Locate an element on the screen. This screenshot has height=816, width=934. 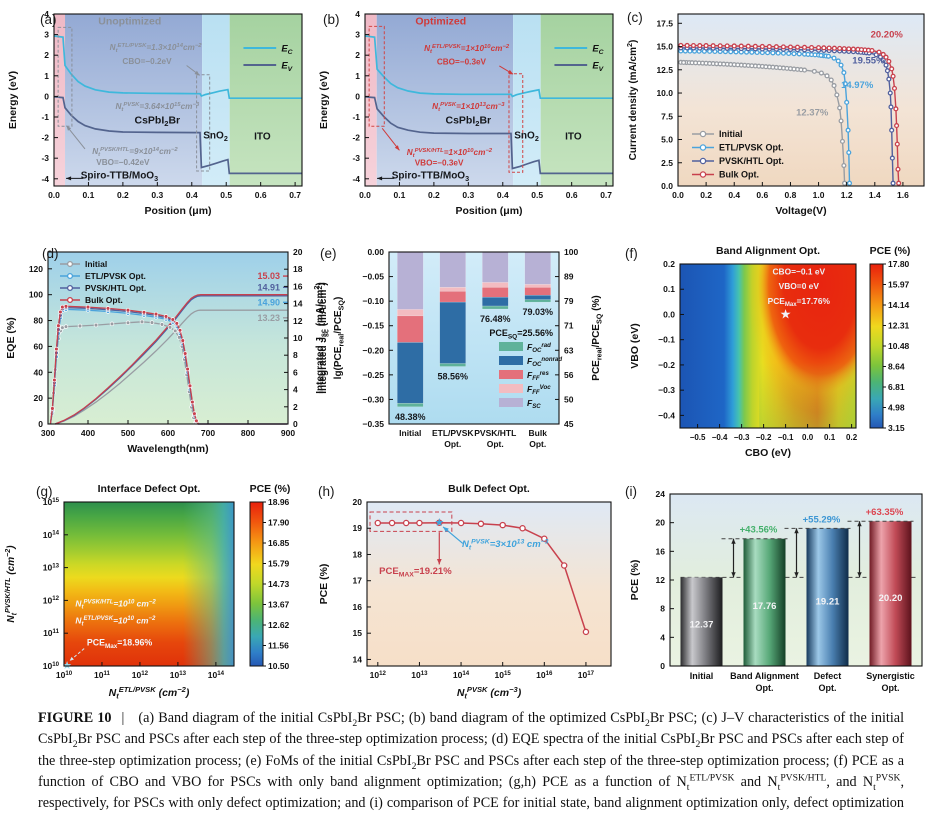
svg-text: NtPVSK=1×1013cm−3 is located at coordinates (468, 107).